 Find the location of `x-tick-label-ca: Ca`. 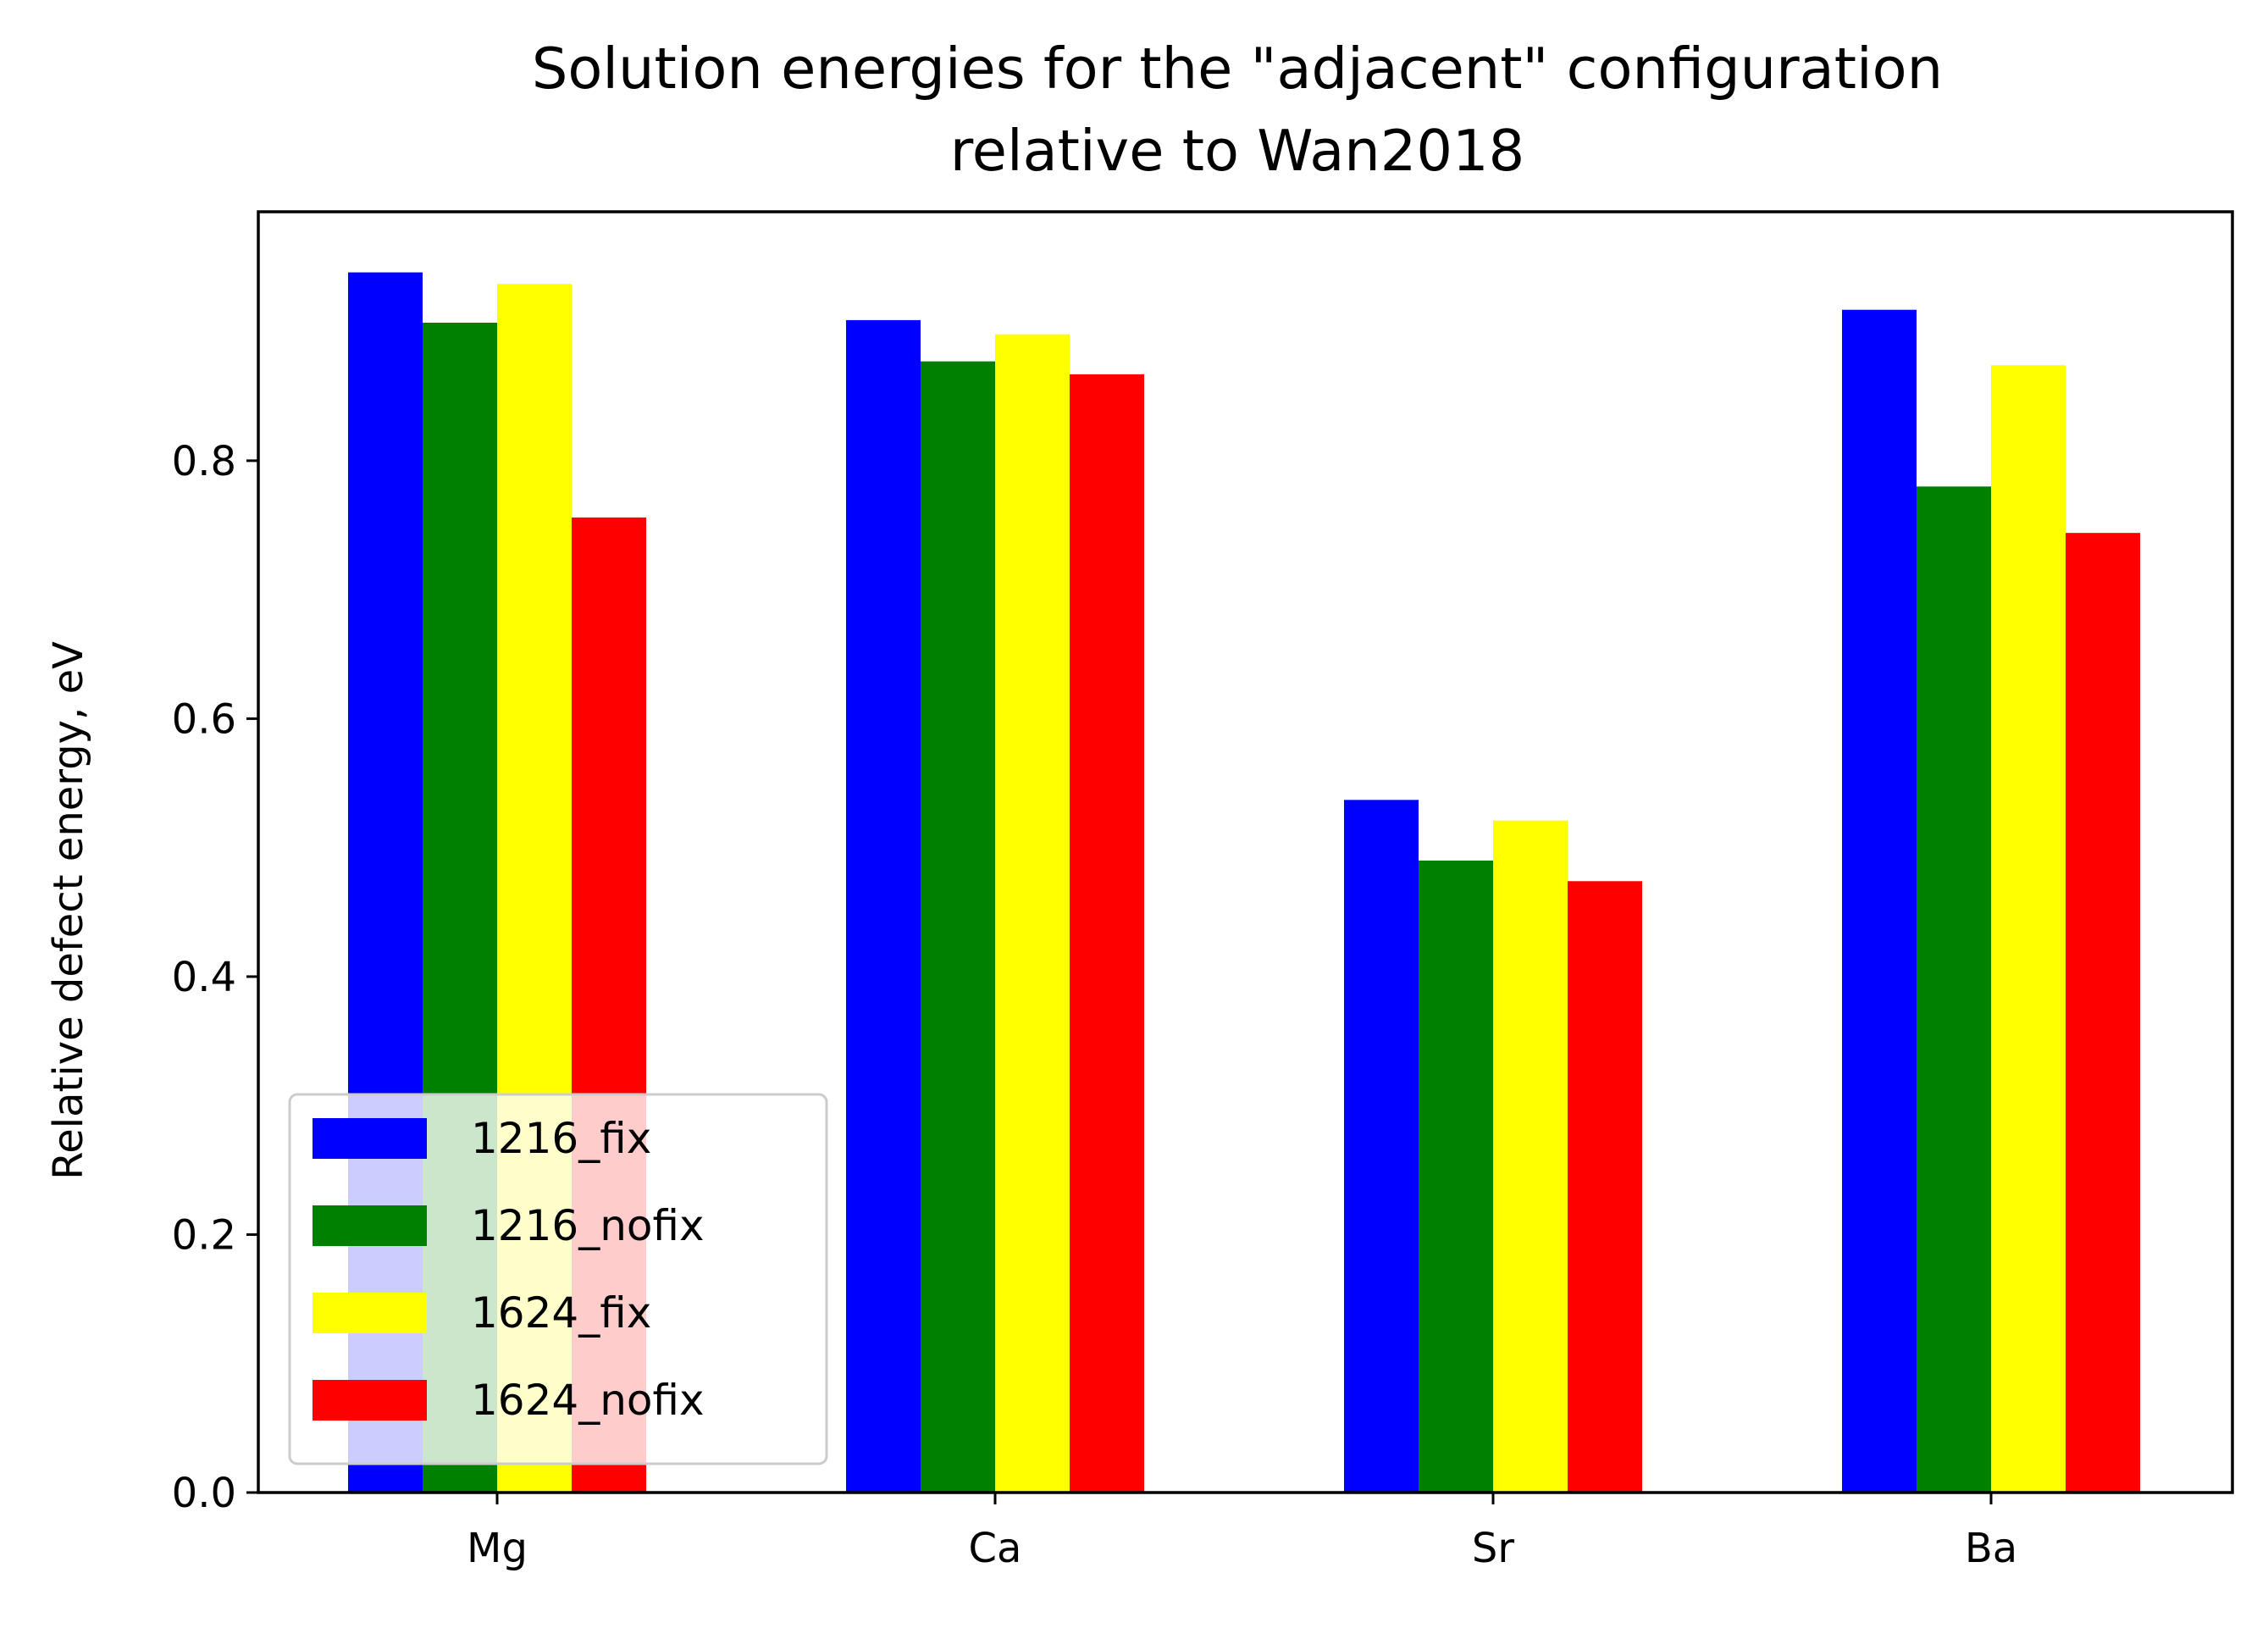

x-tick-label-ca: Ca is located at coordinates (995, 1548).